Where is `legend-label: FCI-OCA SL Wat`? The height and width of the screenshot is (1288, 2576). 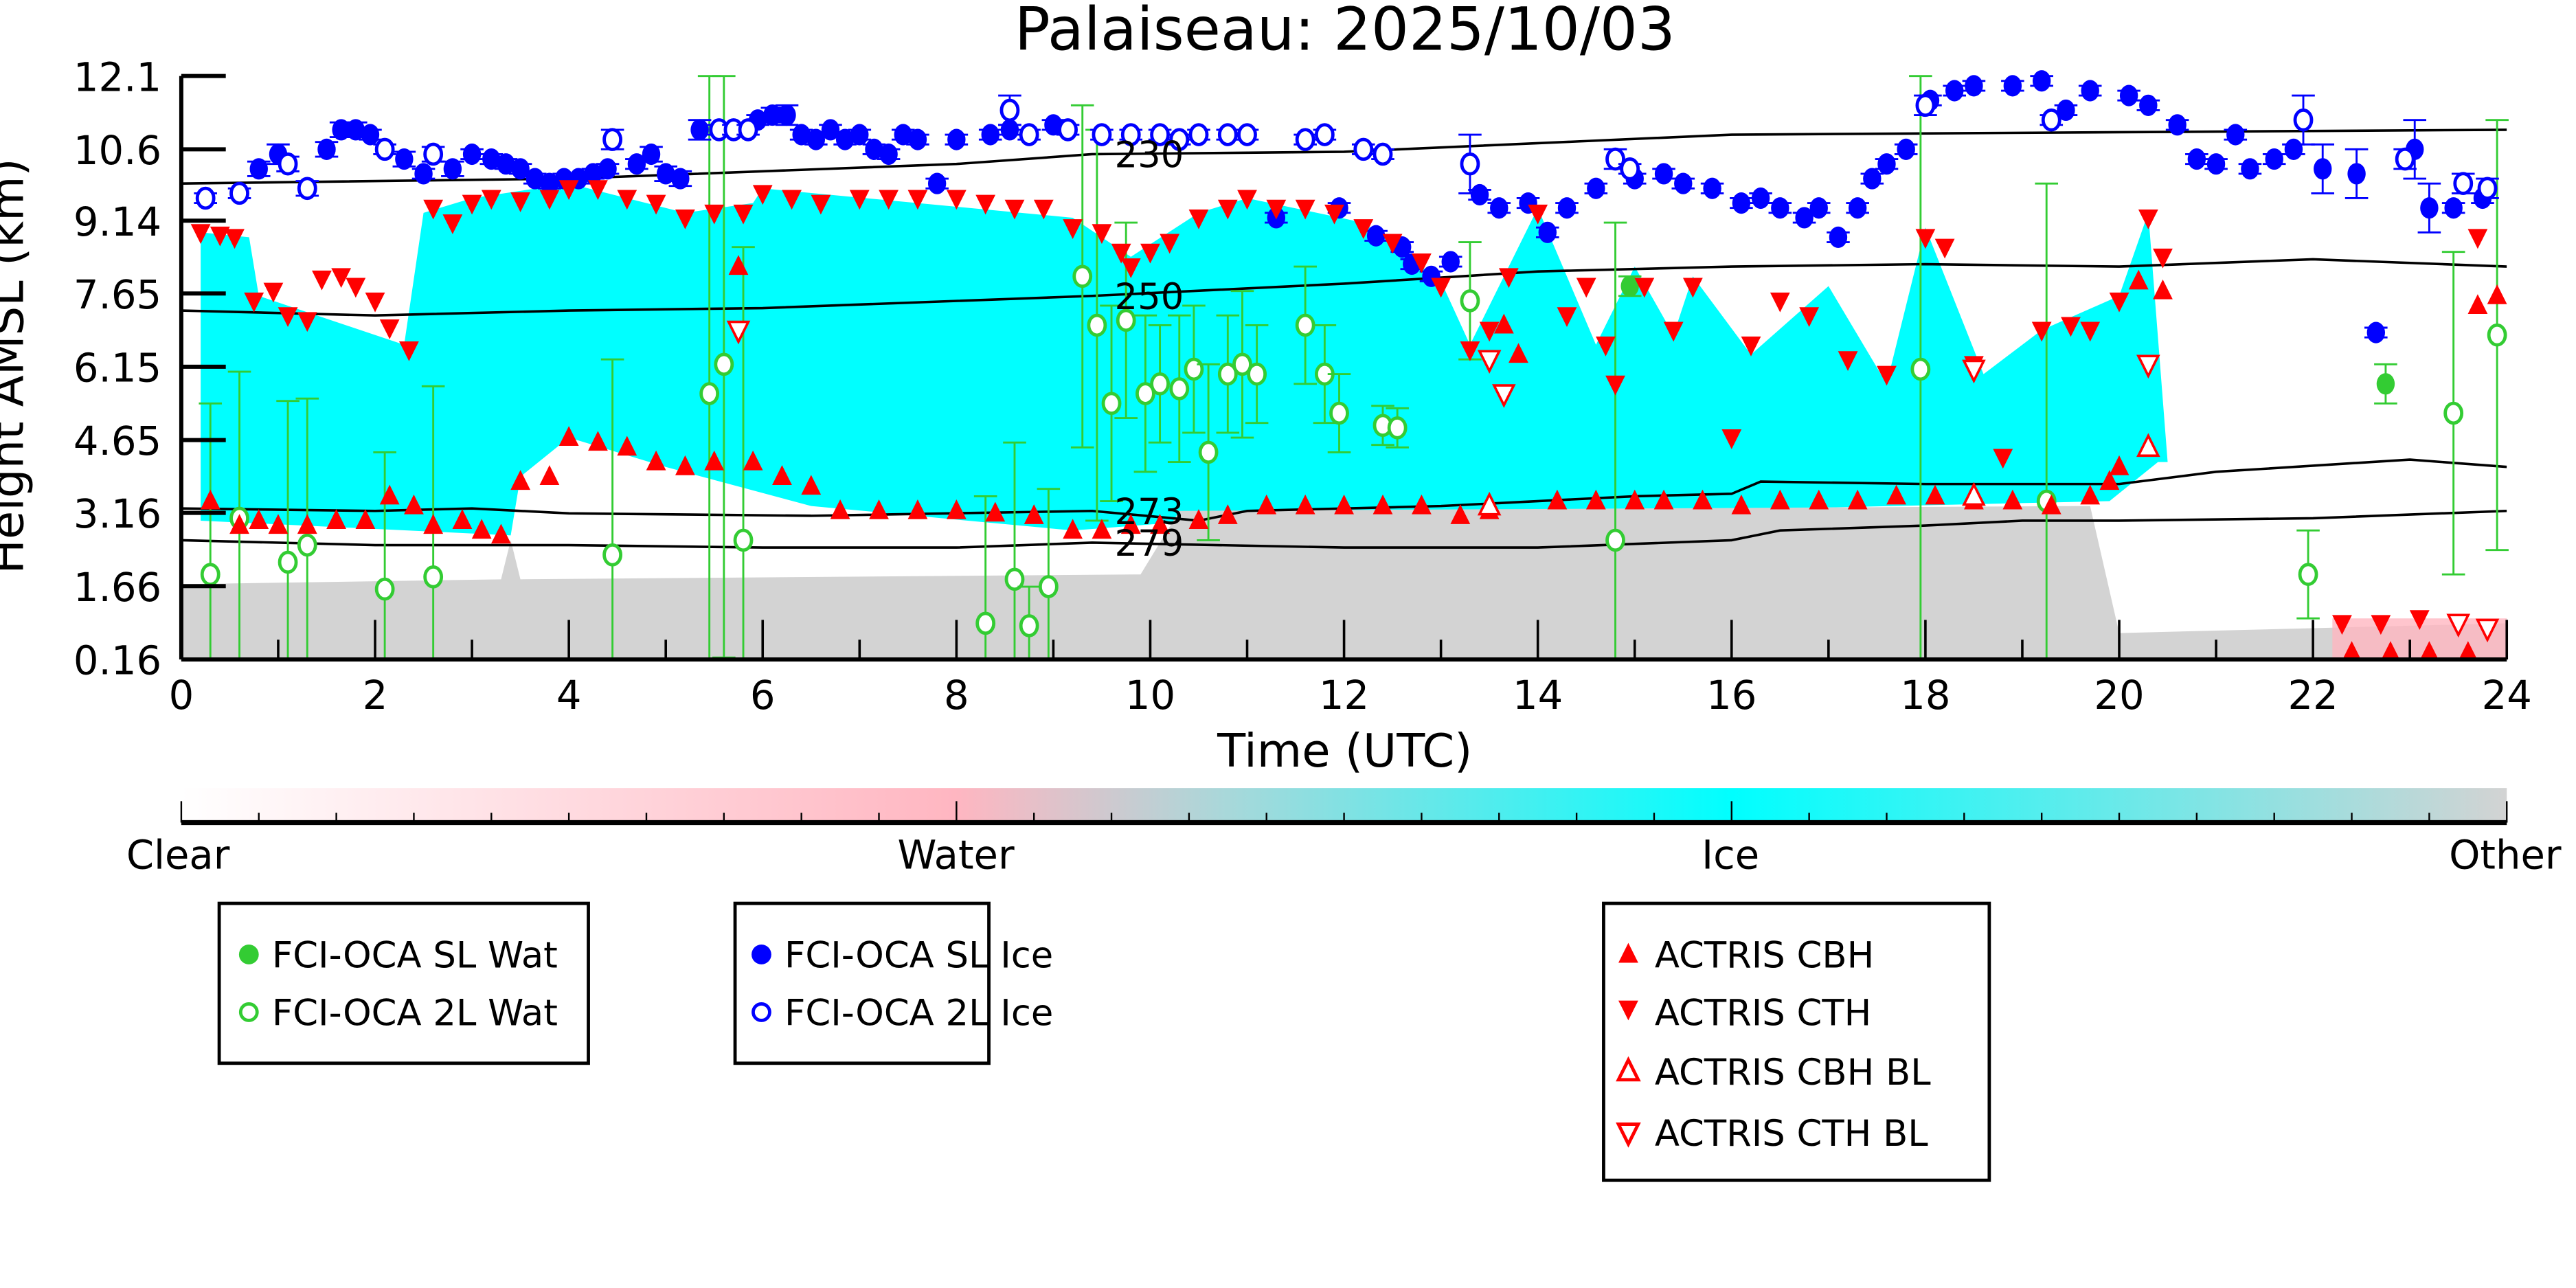
legend-label: FCI-OCA SL Wat is located at coordinates (415, 956).